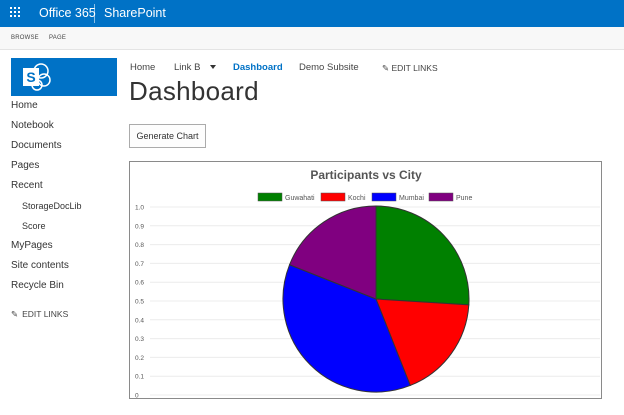 The image size is (624, 415). Describe the element at coordinates (422, 342) in the screenshot. I see `pie-slice-kochi` at that location.